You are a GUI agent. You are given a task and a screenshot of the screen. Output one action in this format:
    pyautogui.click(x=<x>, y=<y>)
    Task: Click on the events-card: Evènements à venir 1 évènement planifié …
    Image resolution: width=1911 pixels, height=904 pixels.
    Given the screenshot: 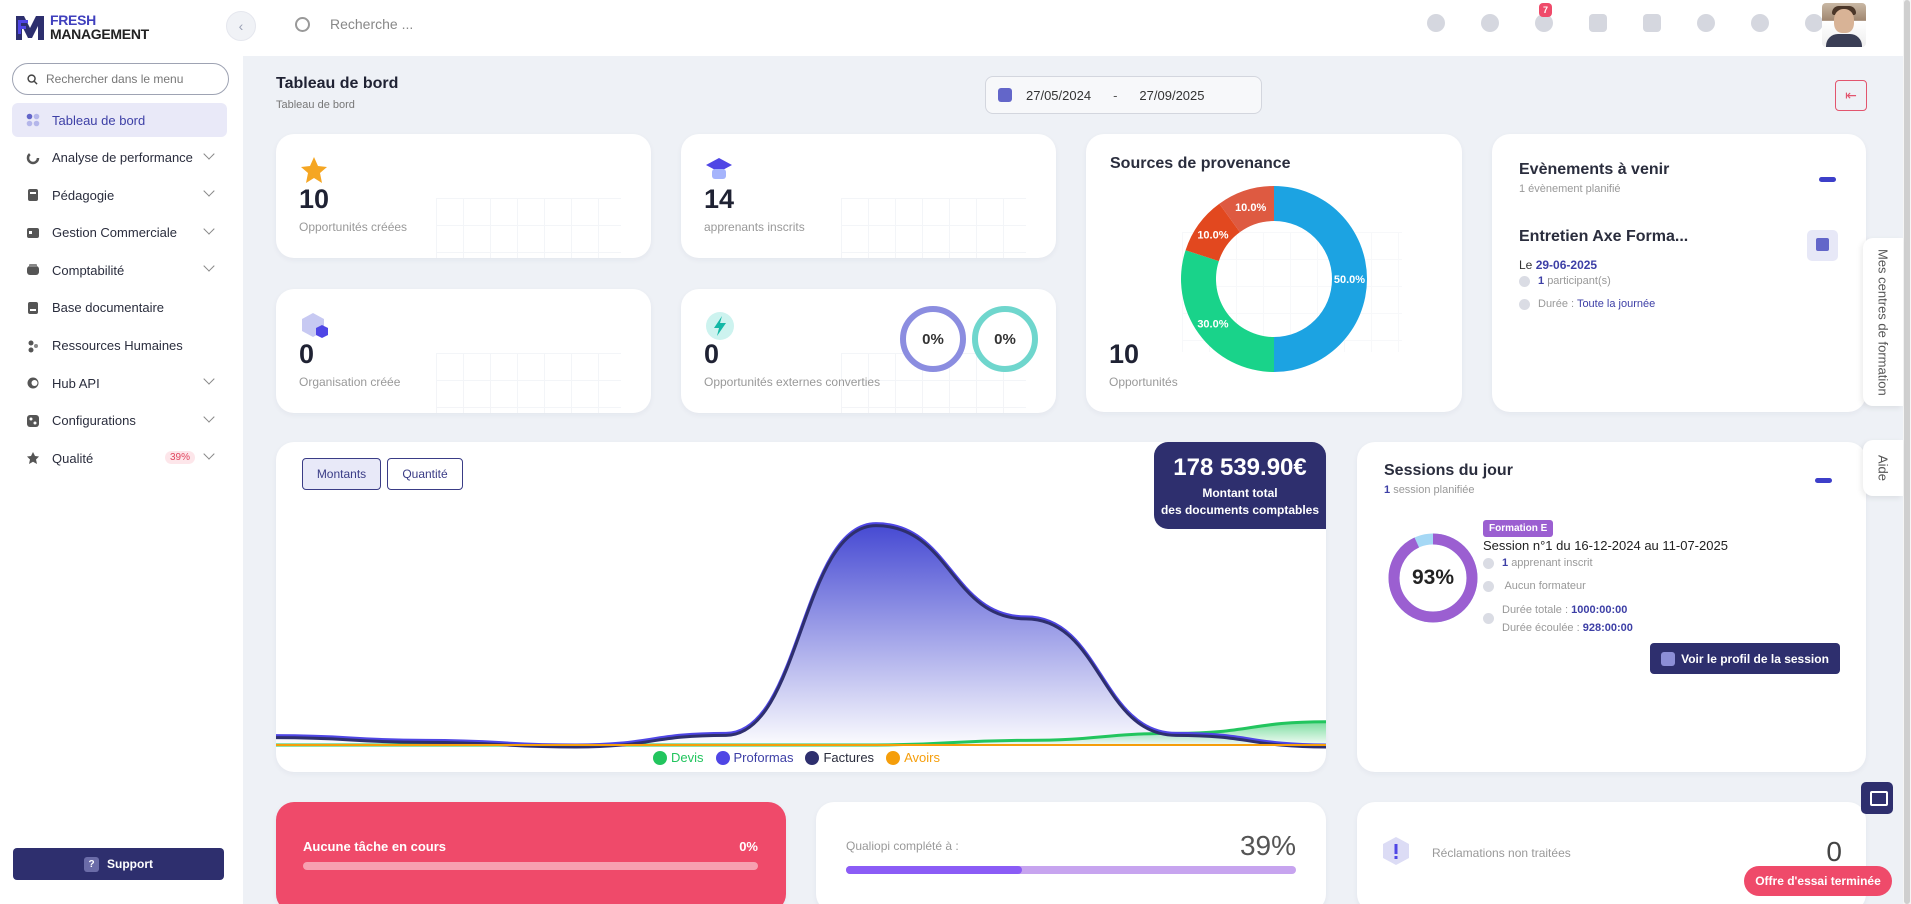 What is the action you would take?
    pyautogui.click(x=1679, y=273)
    